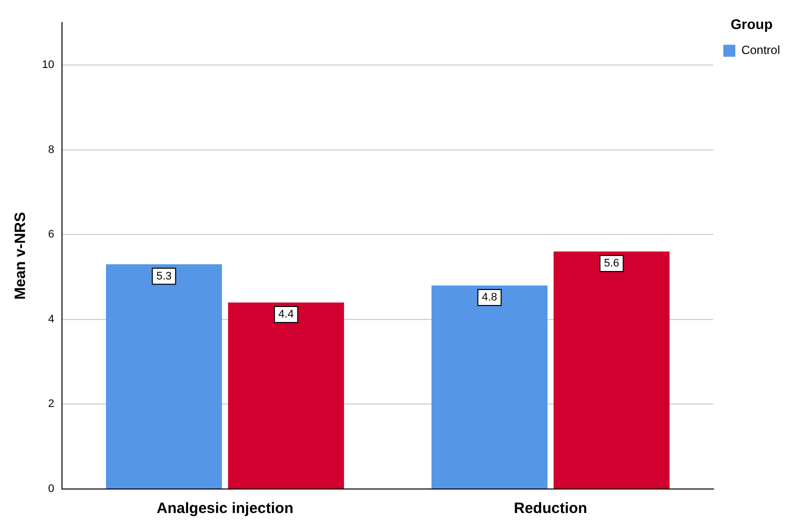 This screenshot has width=803, height=529. Describe the element at coordinates (225, 509) in the screenshot. I see `x-tick-label: Analgesic injection` at that location.